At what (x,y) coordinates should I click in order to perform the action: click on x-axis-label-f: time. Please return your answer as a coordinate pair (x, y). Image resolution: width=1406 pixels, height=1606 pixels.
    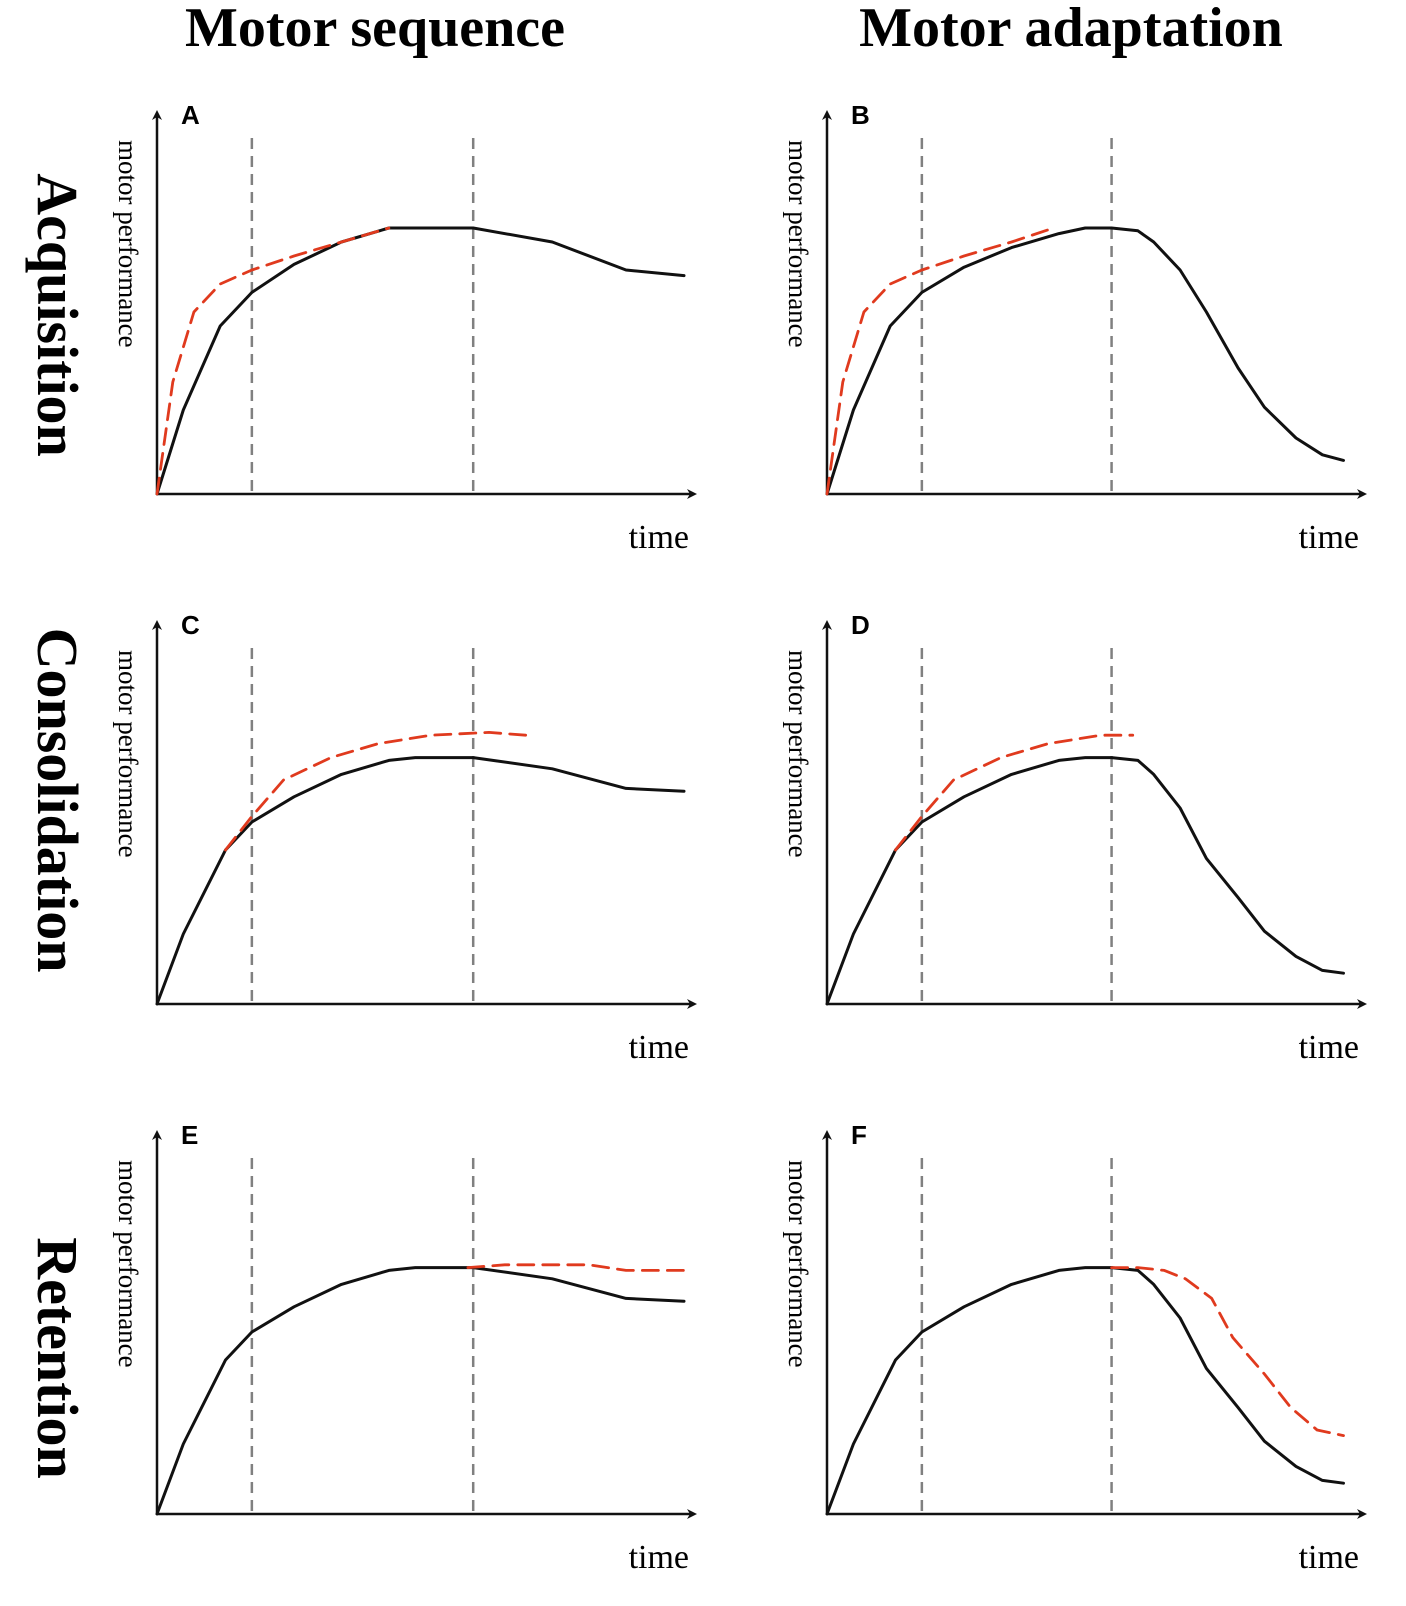
    Looking at the image, I should click on (1329, 1557).